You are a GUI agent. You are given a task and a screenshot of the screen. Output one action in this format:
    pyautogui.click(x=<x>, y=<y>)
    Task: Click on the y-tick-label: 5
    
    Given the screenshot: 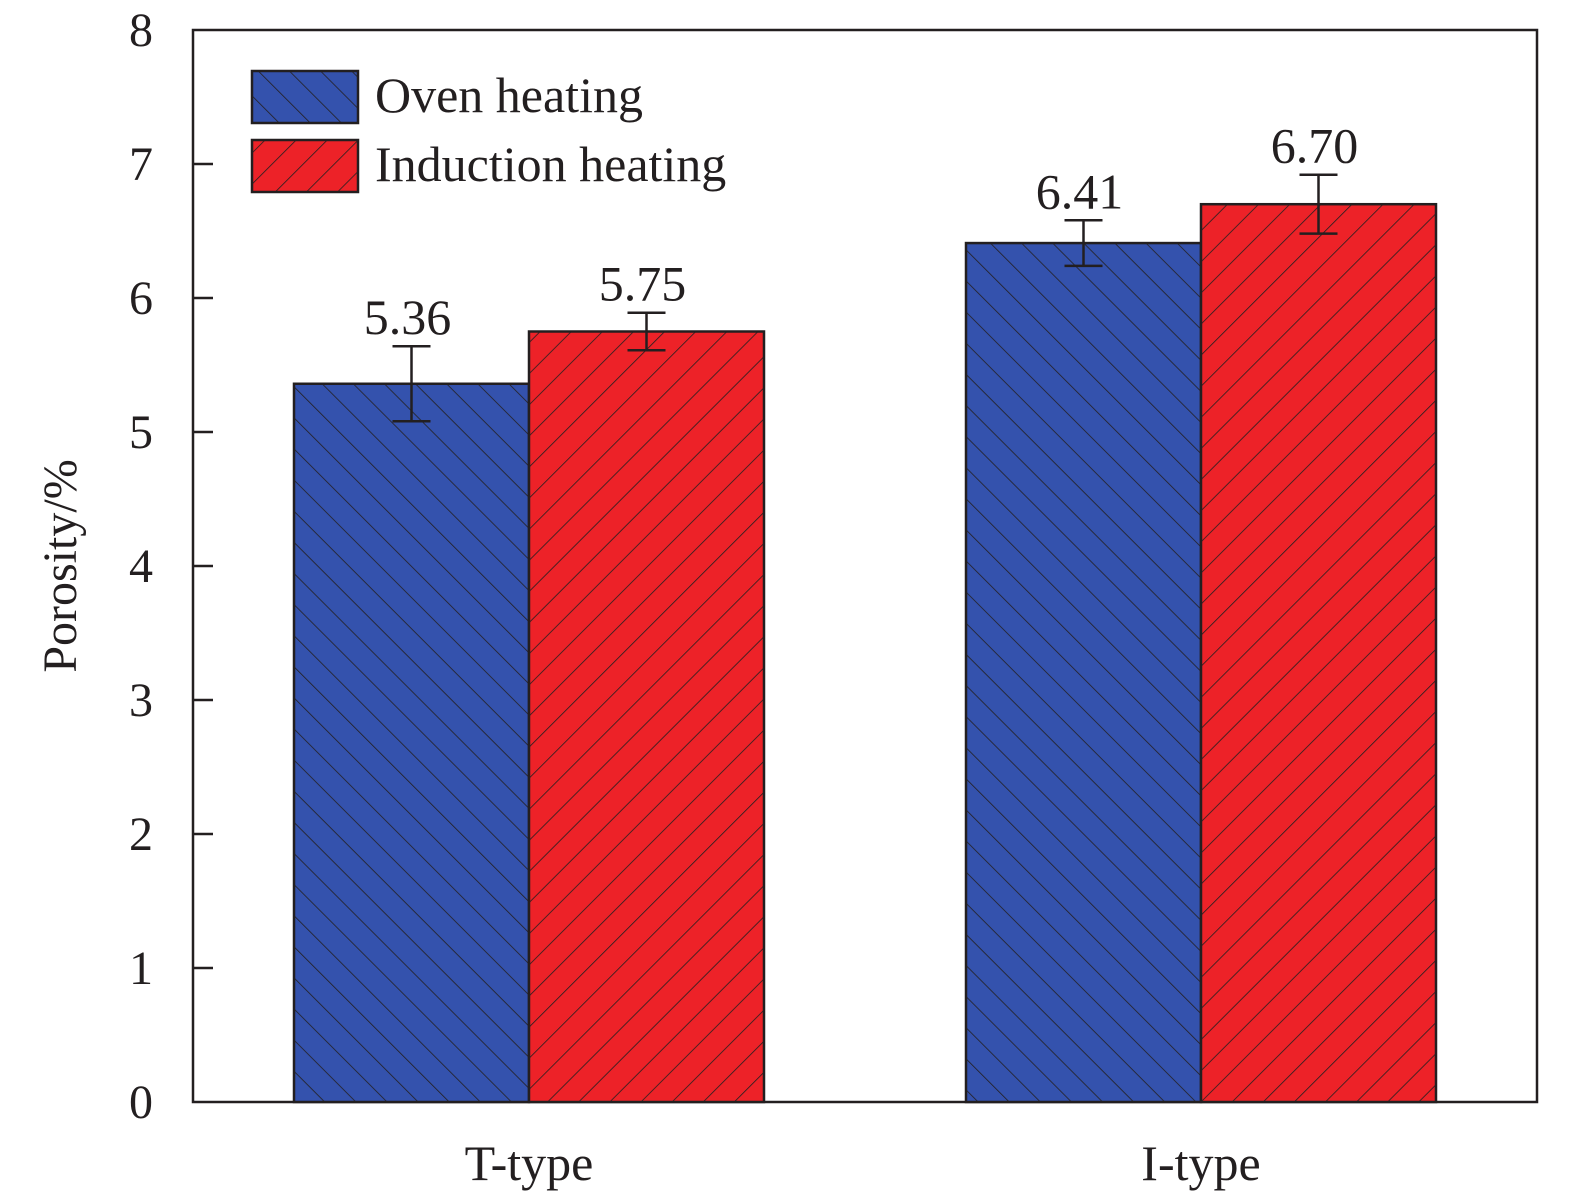 What is the action you would take?
    pyautogui.click(x=141, y=432)
    